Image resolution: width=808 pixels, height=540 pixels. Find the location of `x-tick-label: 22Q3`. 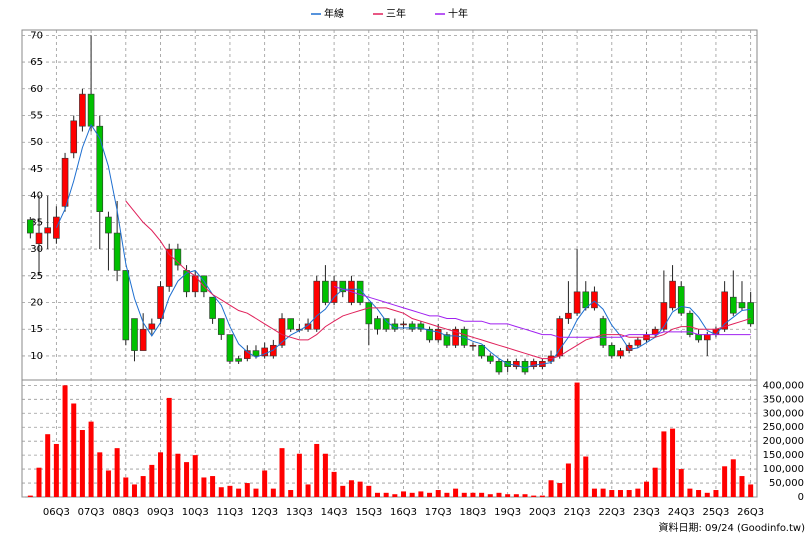

x-tick-label: 22Q3 is located at coordinates (611, 512).